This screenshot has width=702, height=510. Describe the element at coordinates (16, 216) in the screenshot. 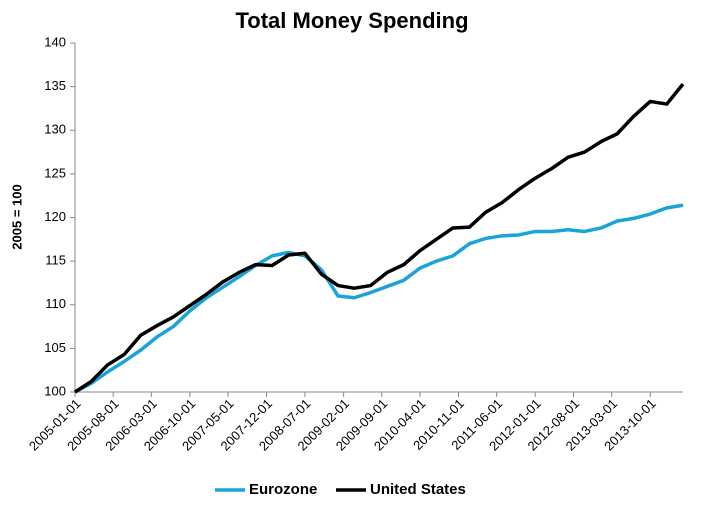

I see `y-axis-label: 2005 = 100` at that location.